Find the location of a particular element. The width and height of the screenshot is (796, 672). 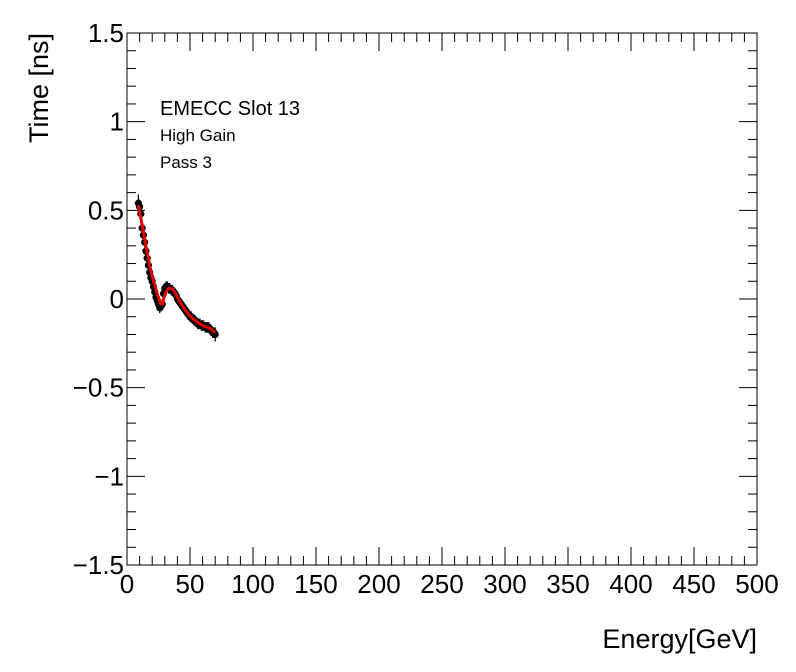

x-tick-label: 250 is located at coordinates (441, 584).